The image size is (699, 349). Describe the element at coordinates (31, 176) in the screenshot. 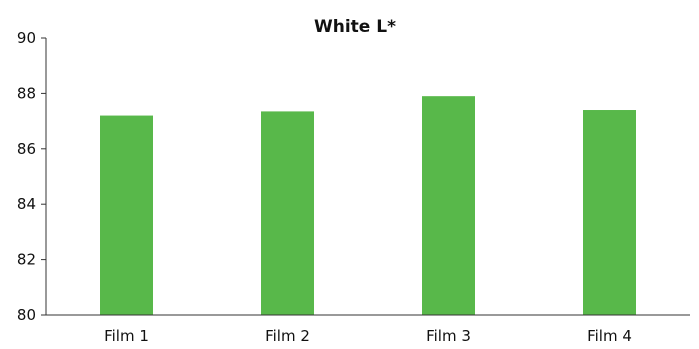

I see `y-axis-ticks: 80 82 84 86 88 90` at that location.